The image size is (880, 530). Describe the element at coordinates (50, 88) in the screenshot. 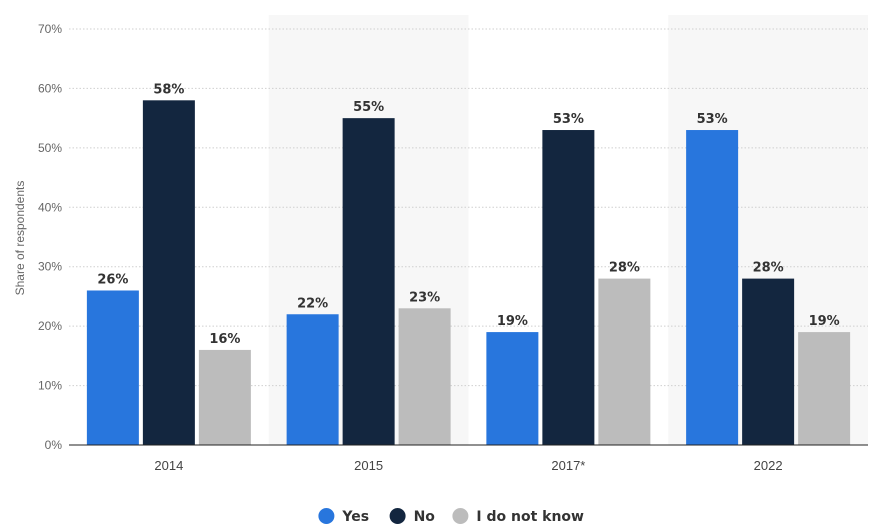

I see `y-tick-label: 60%` at that location.